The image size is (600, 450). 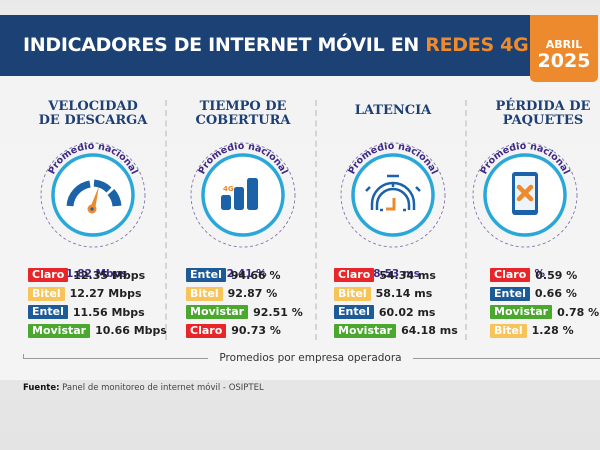 I want to click on caption-line-left, so click(x=115, y=356).